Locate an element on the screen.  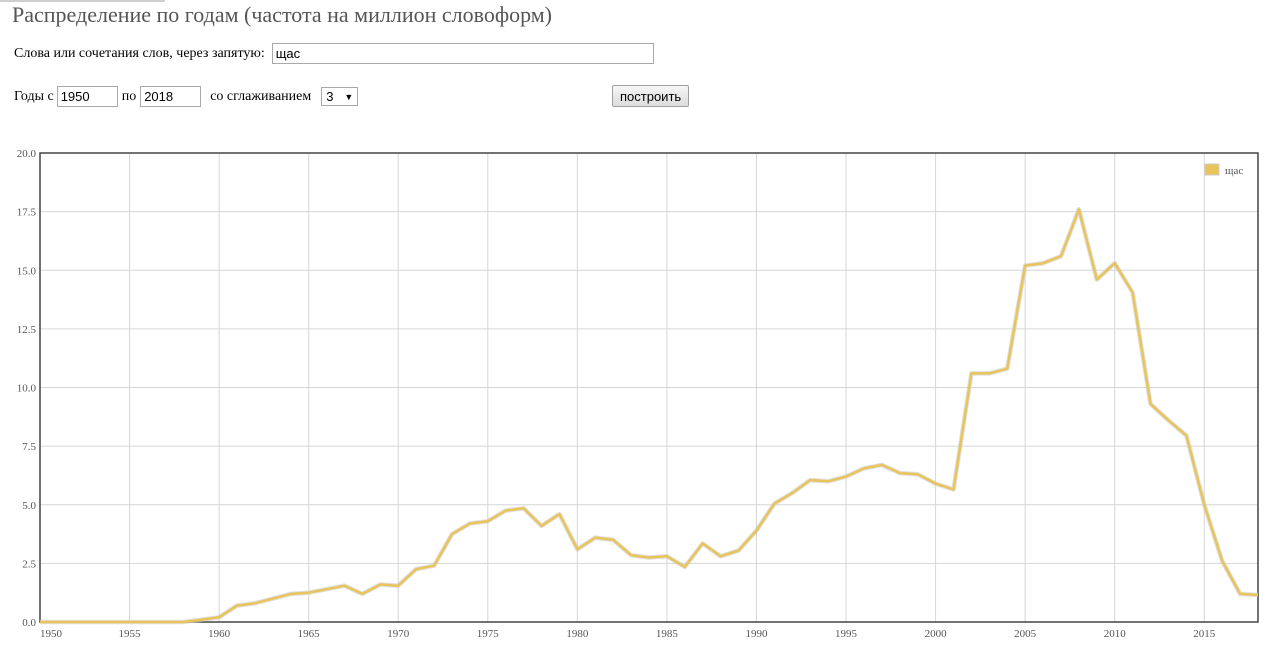
smoothing-label: со сглаживанием is located at coordinates (261, 96).